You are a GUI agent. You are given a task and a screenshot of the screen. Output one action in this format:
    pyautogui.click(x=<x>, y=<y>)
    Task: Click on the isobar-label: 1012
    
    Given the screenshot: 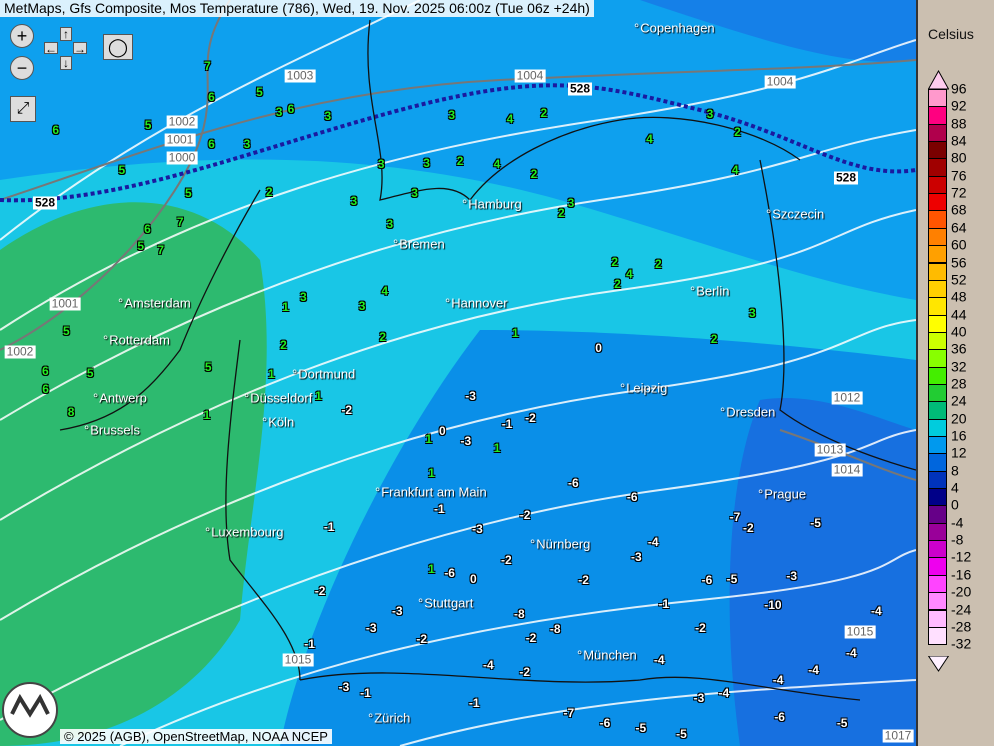 What is the action you would take?
    pyautogui.click(x=847, y=397)
    